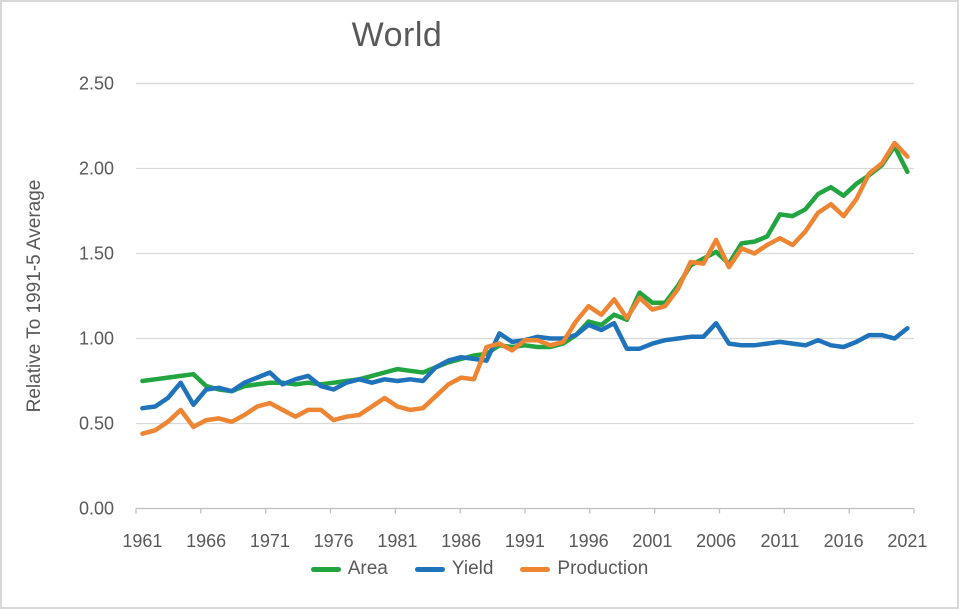 The height and width of the screenshot is (611, 959). I want to click on x-tick-label: 1981, so click(397, 541).